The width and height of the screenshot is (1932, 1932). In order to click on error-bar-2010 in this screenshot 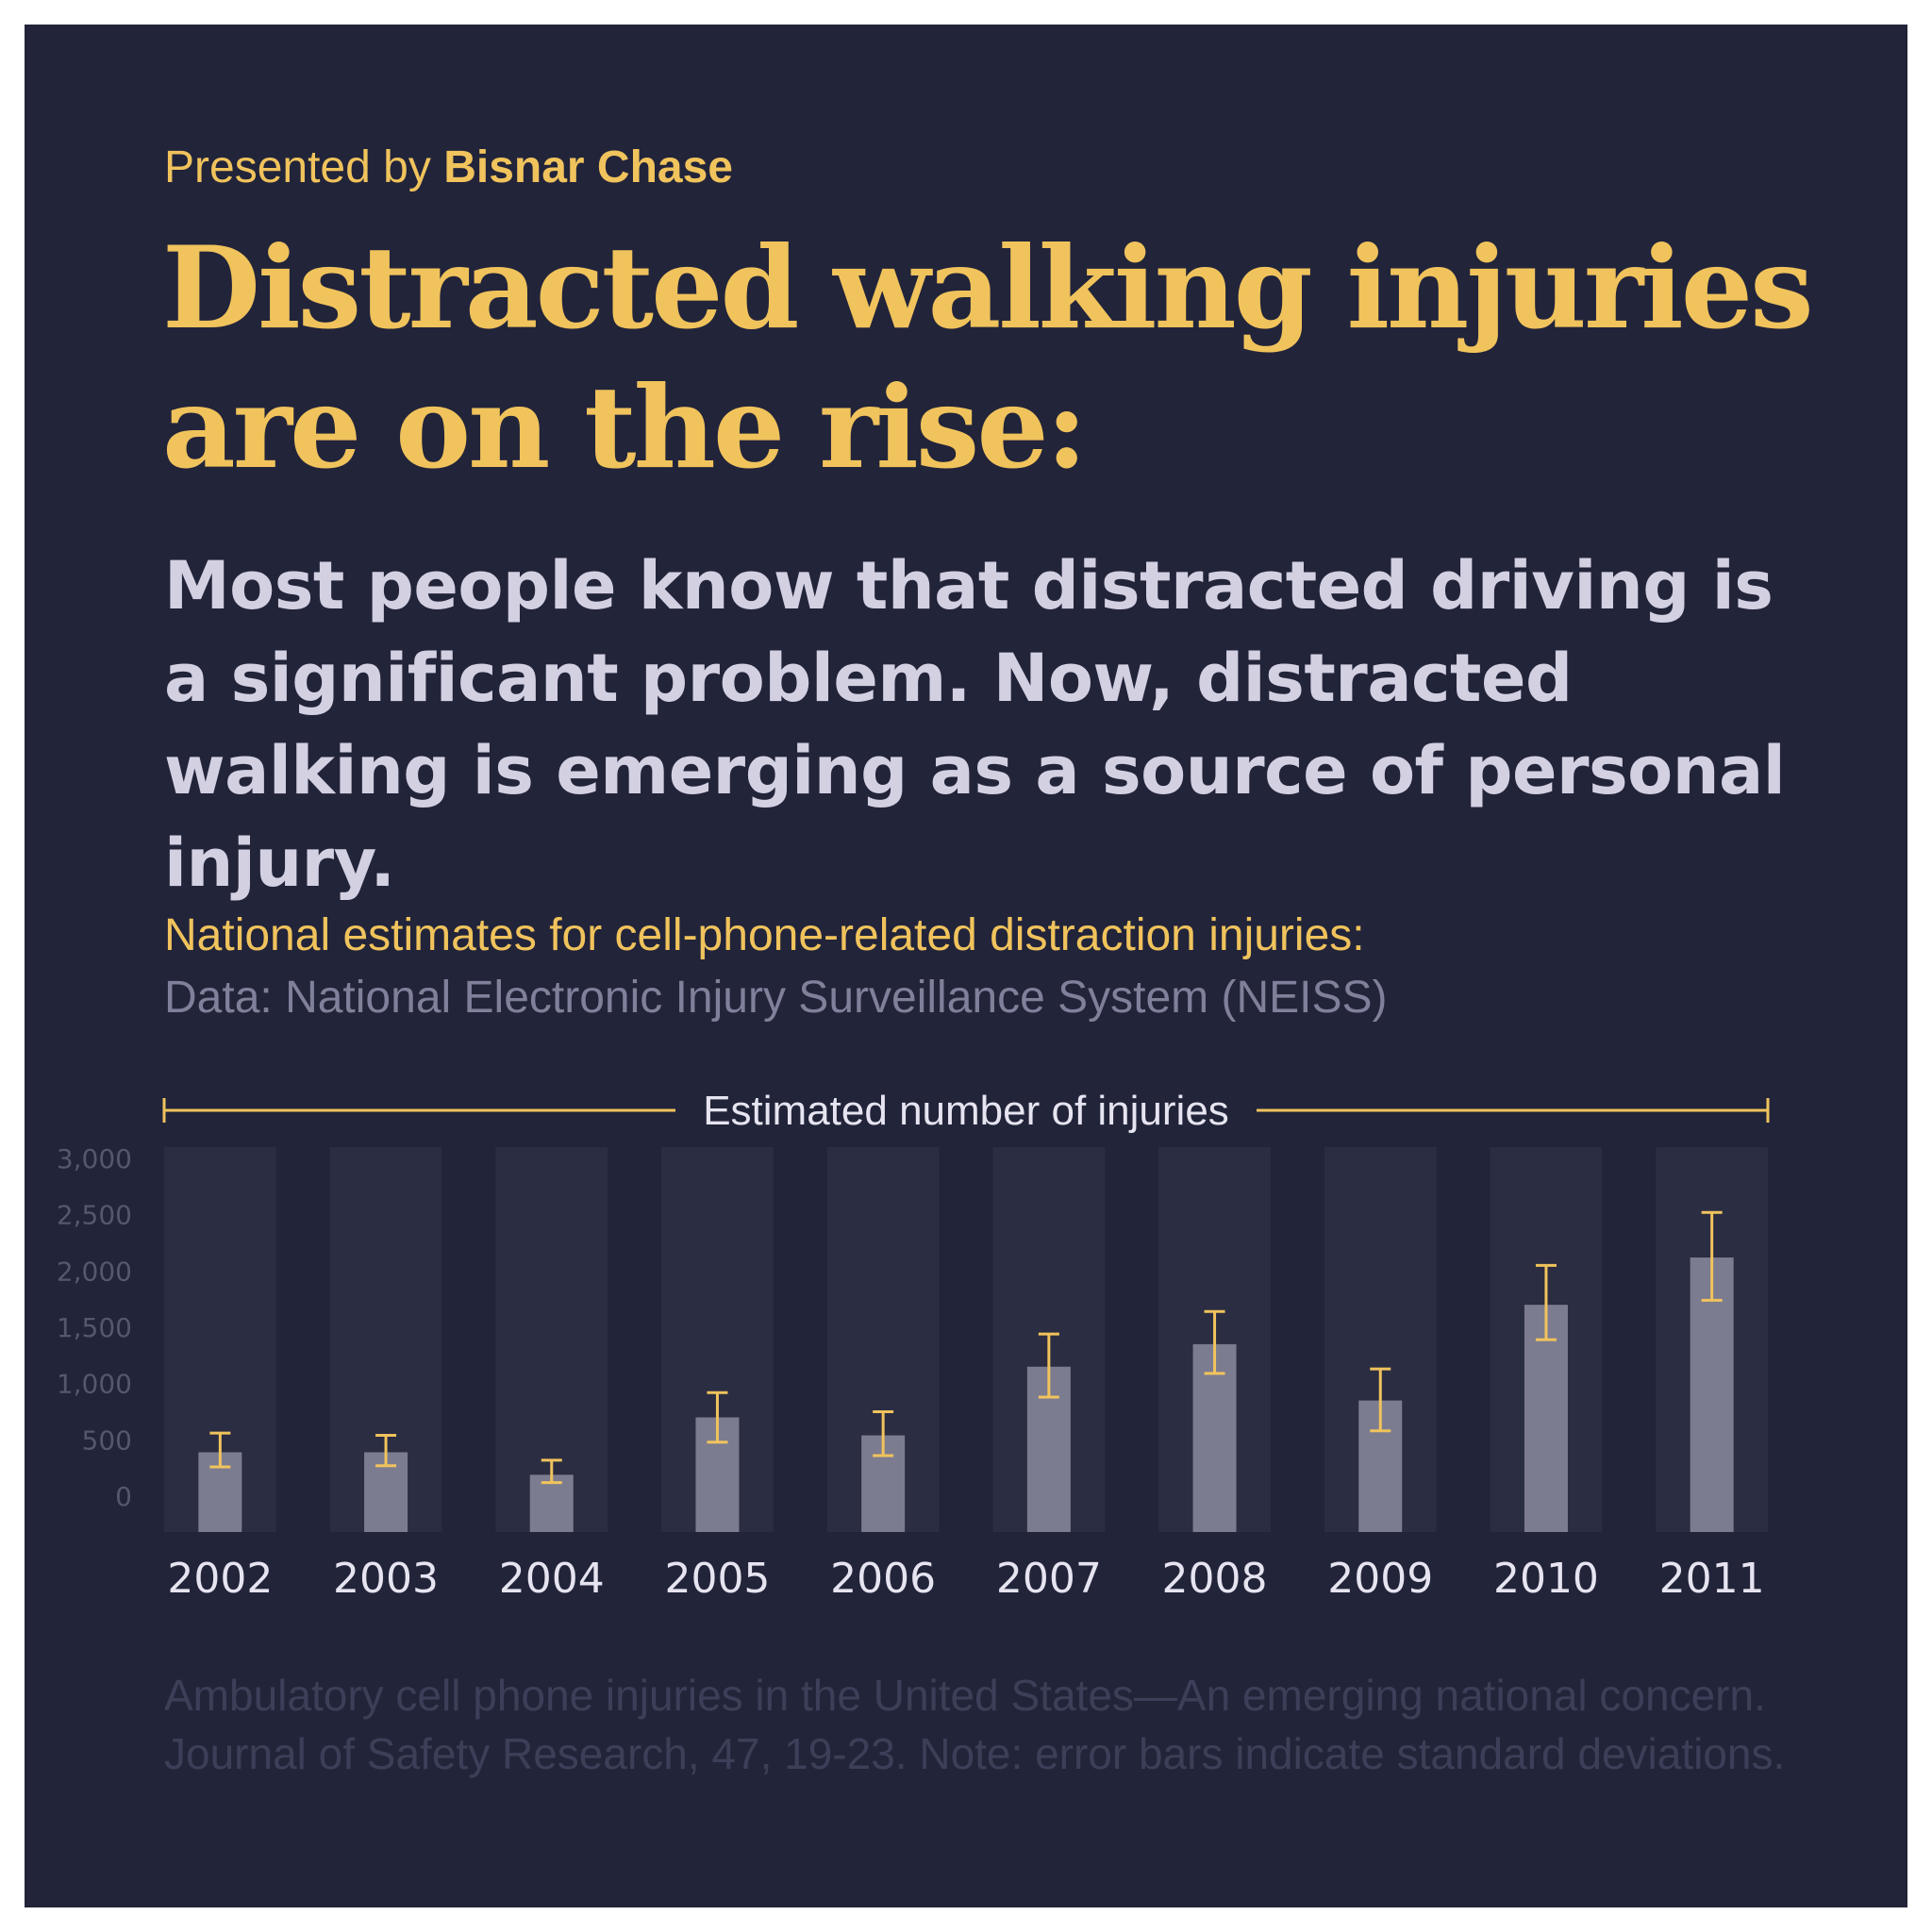, I will do `click(1546, 1302)`.